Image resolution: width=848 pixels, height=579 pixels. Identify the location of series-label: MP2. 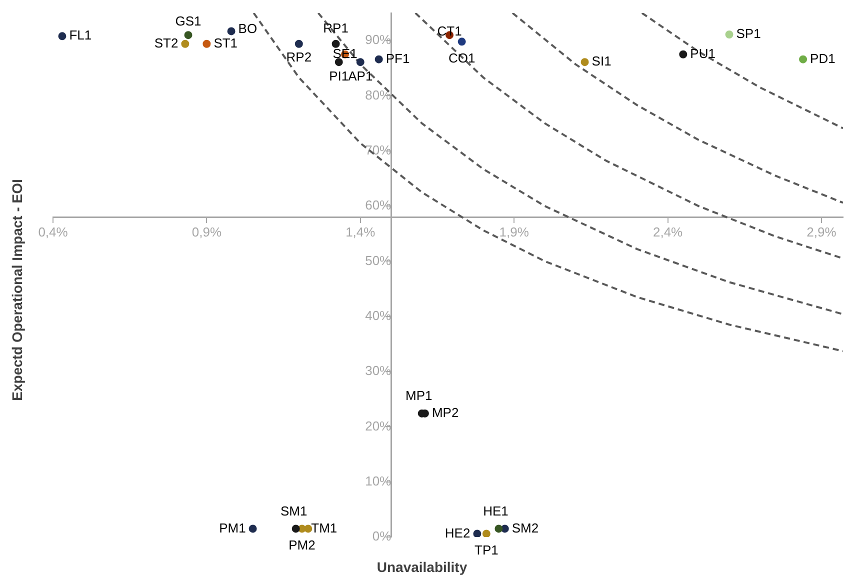
(445, 412).